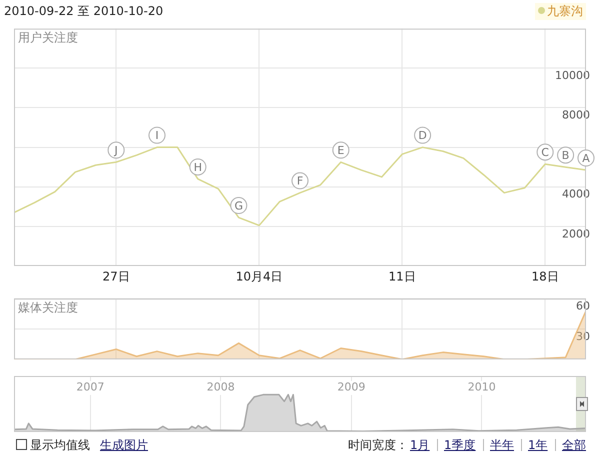 Image resolution: width=600 pixels, height=460 pixels. Describe the element at coordinates (576, 233) in the screenshot. I see `y-tick-label: 2000` at that location.